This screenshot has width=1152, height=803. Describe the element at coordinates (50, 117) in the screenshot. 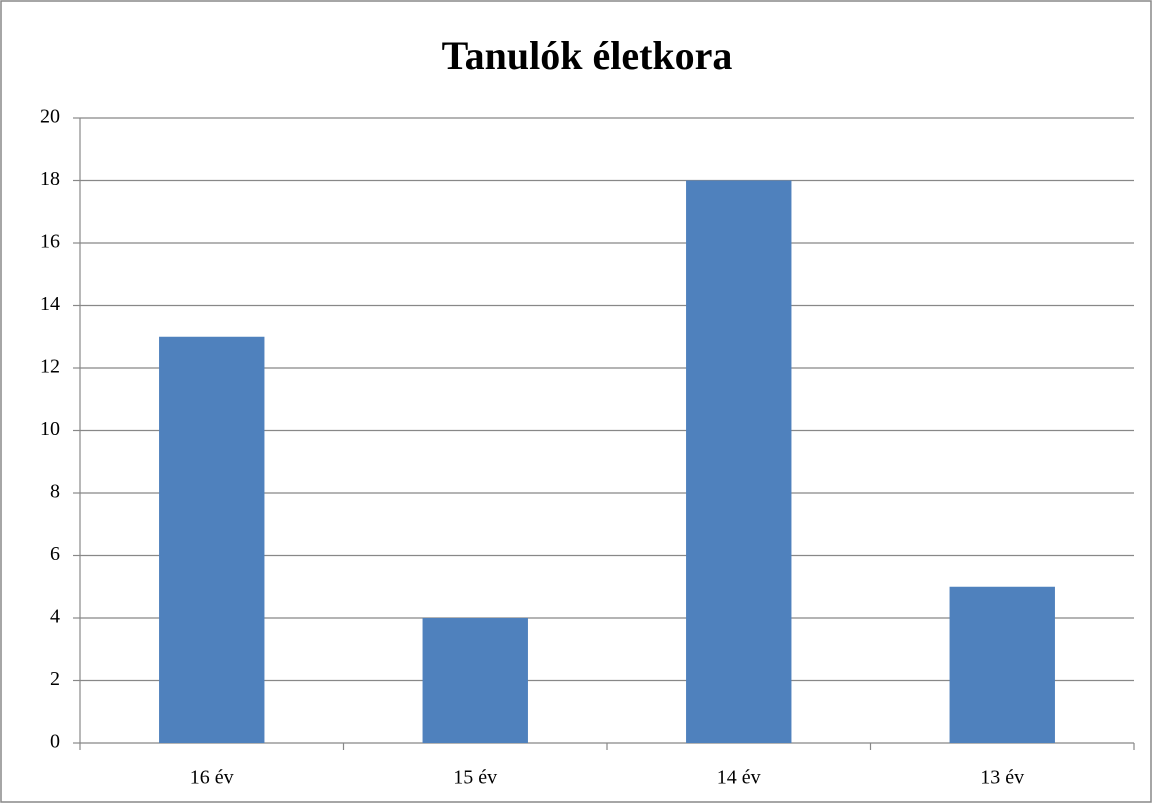

I see `y-tick-label: 20` at that location.